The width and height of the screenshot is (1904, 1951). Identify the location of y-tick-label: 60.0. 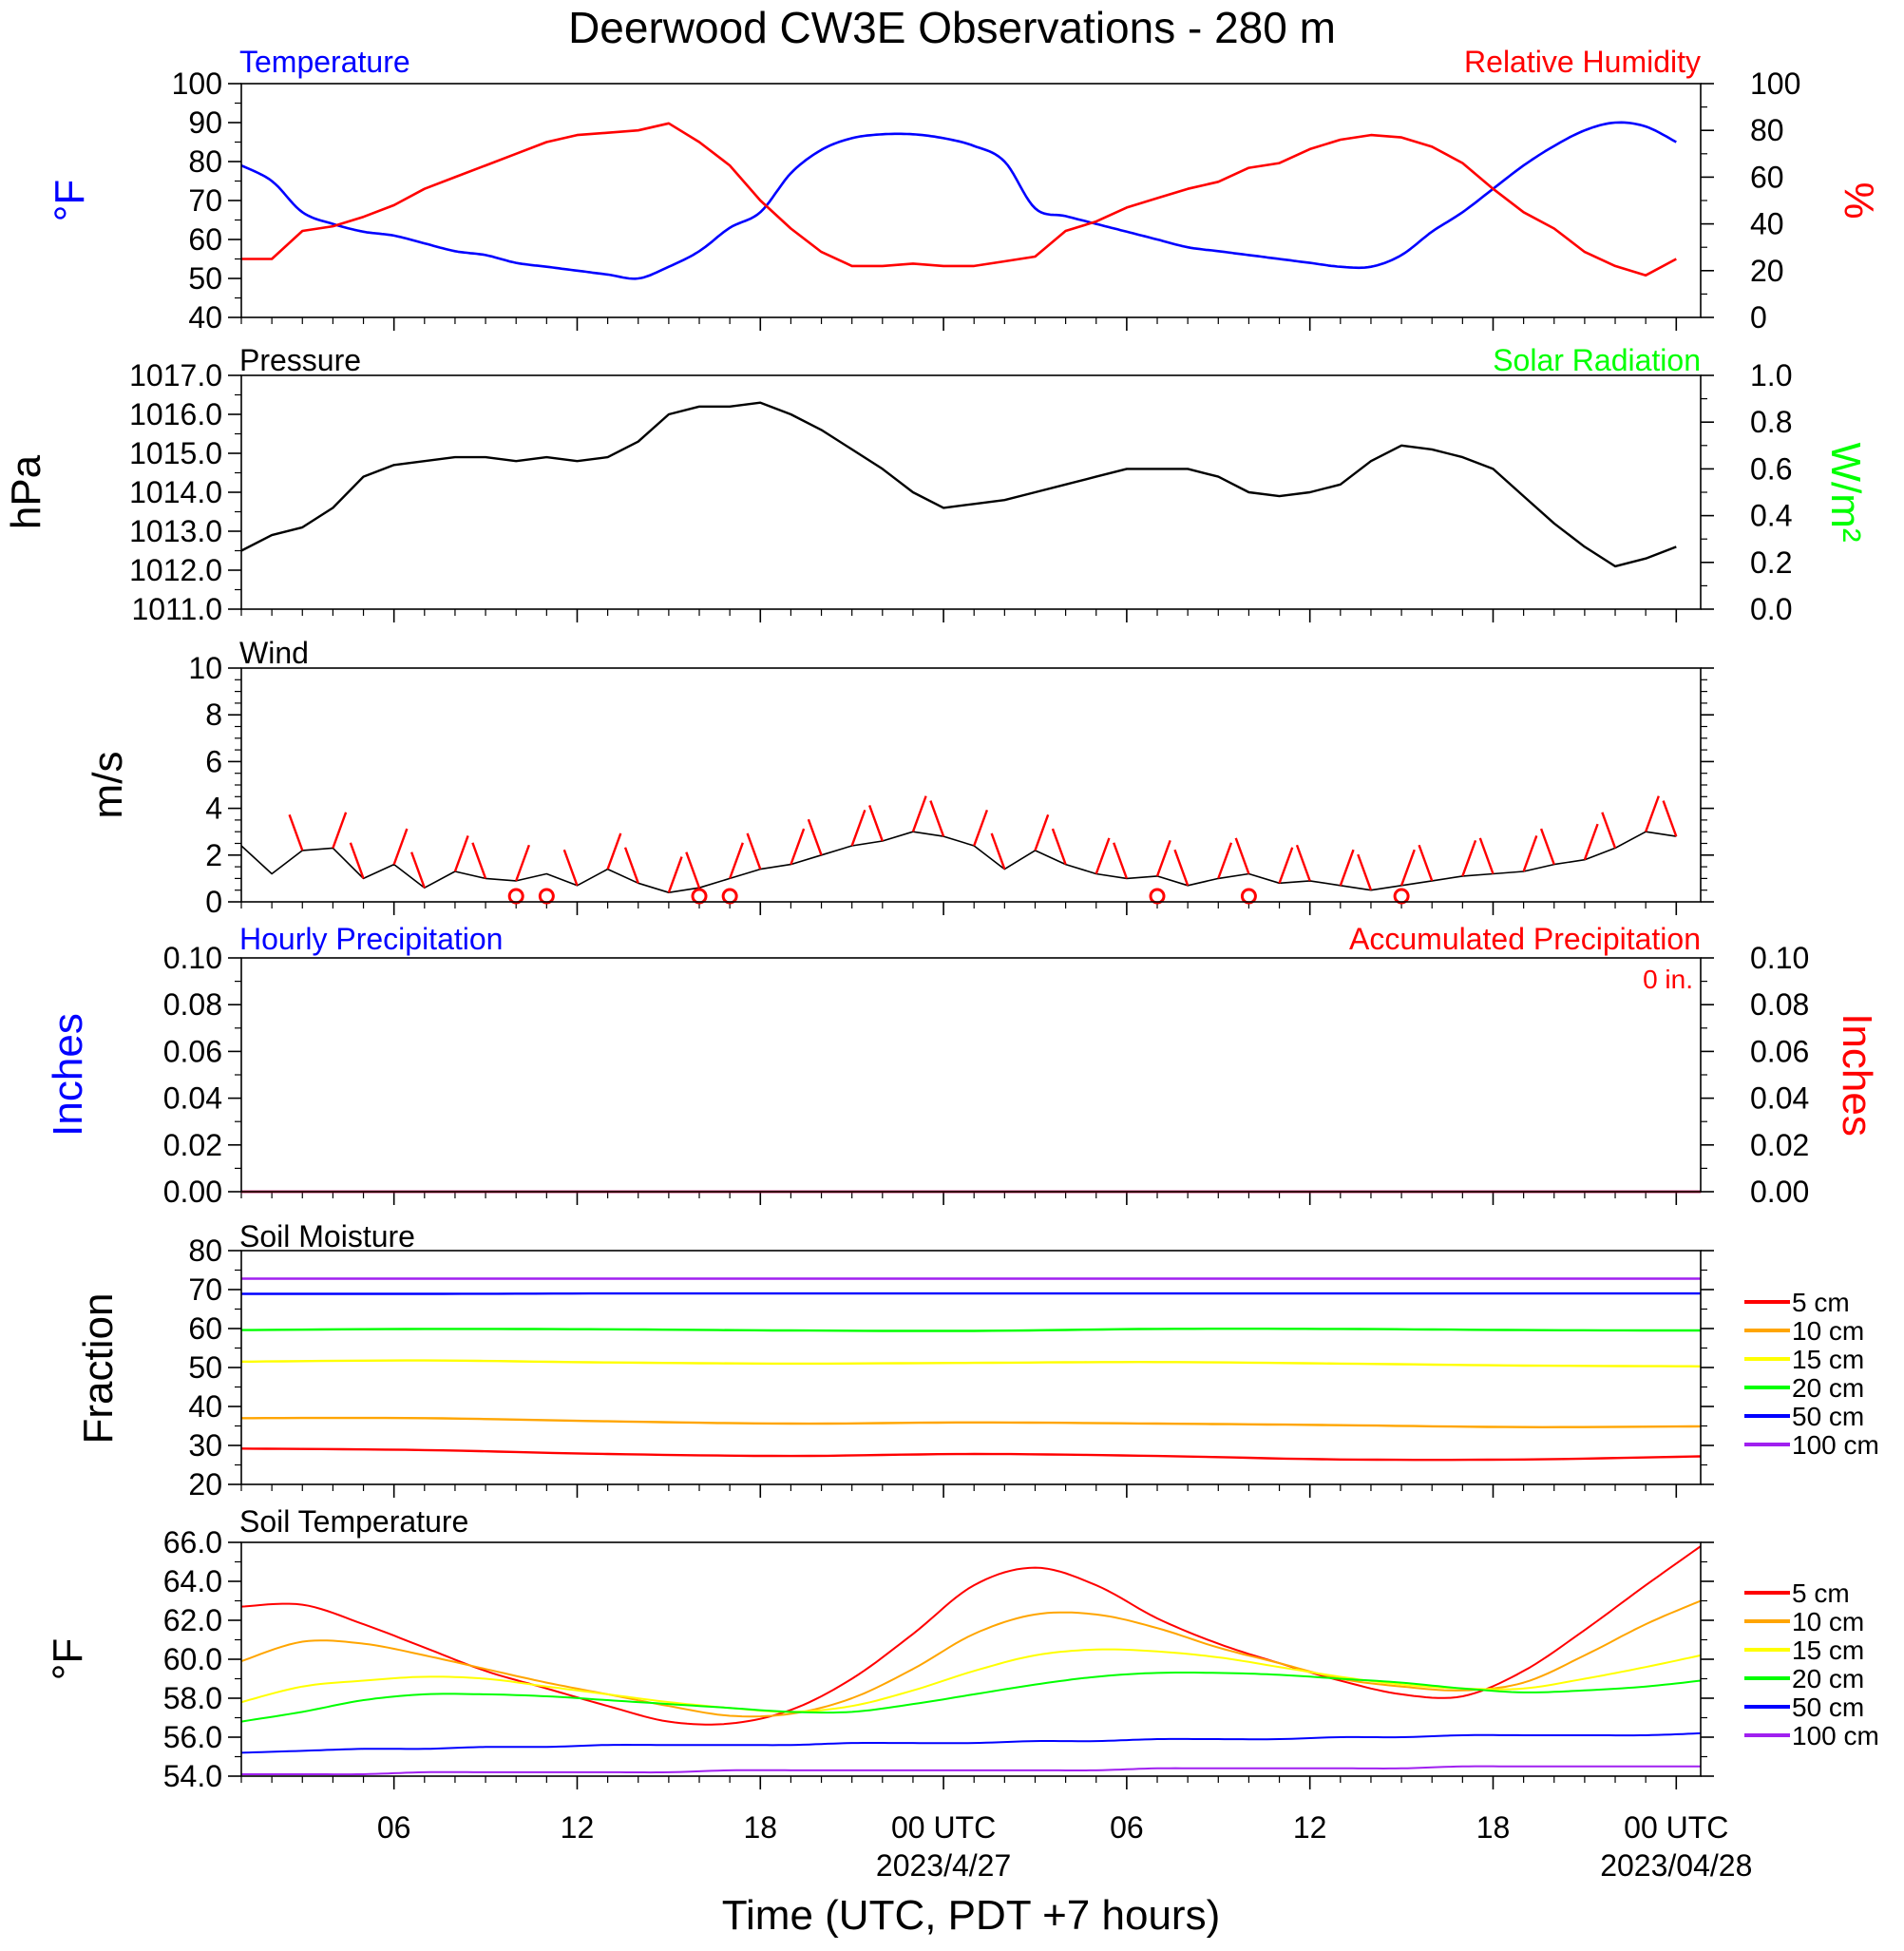
(193, 1659).